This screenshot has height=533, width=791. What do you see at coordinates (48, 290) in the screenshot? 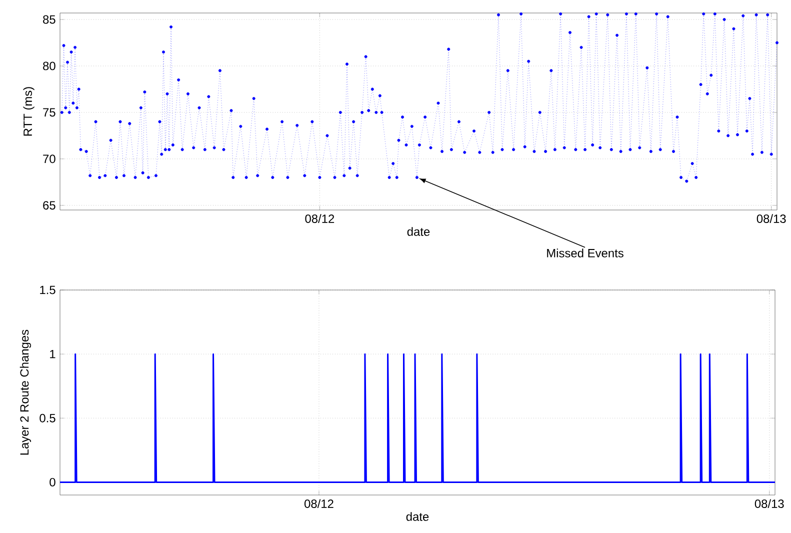
I see `y-tick-label: 1.5` at bounding box center [48, 290].